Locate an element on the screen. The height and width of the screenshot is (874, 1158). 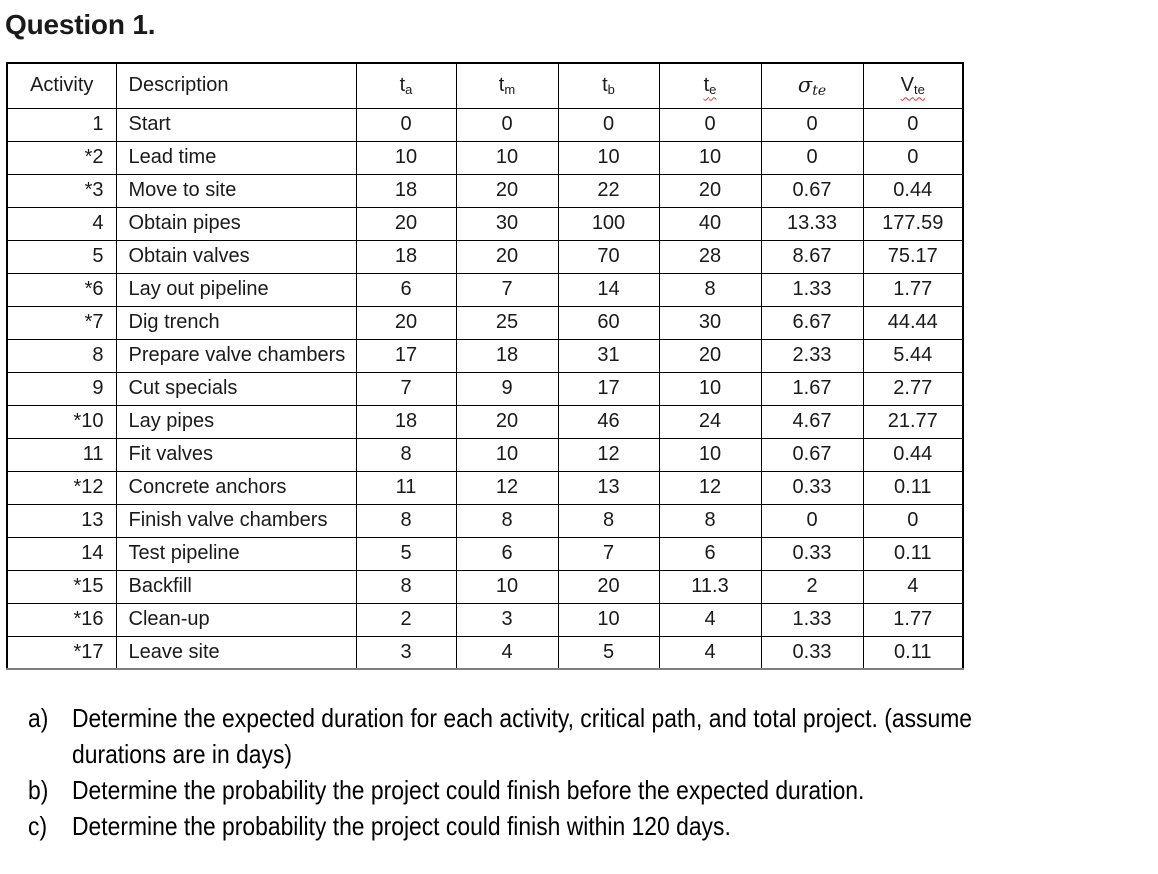
ta-cell: 2 is located at coordinates (406, 619).